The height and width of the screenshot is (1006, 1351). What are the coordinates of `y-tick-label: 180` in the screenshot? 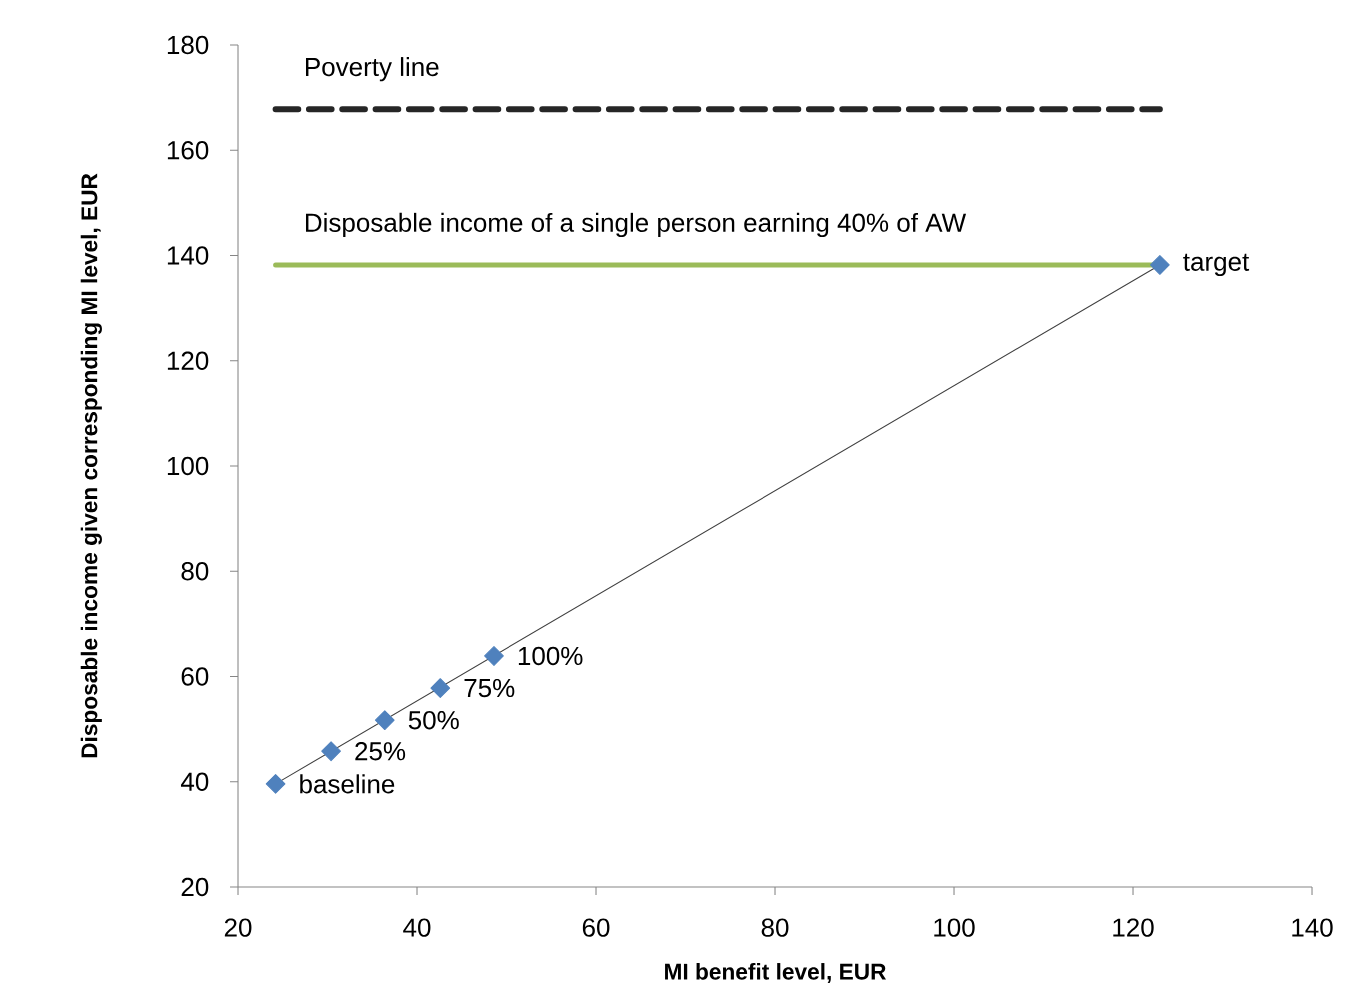 It's located at (188, 45).